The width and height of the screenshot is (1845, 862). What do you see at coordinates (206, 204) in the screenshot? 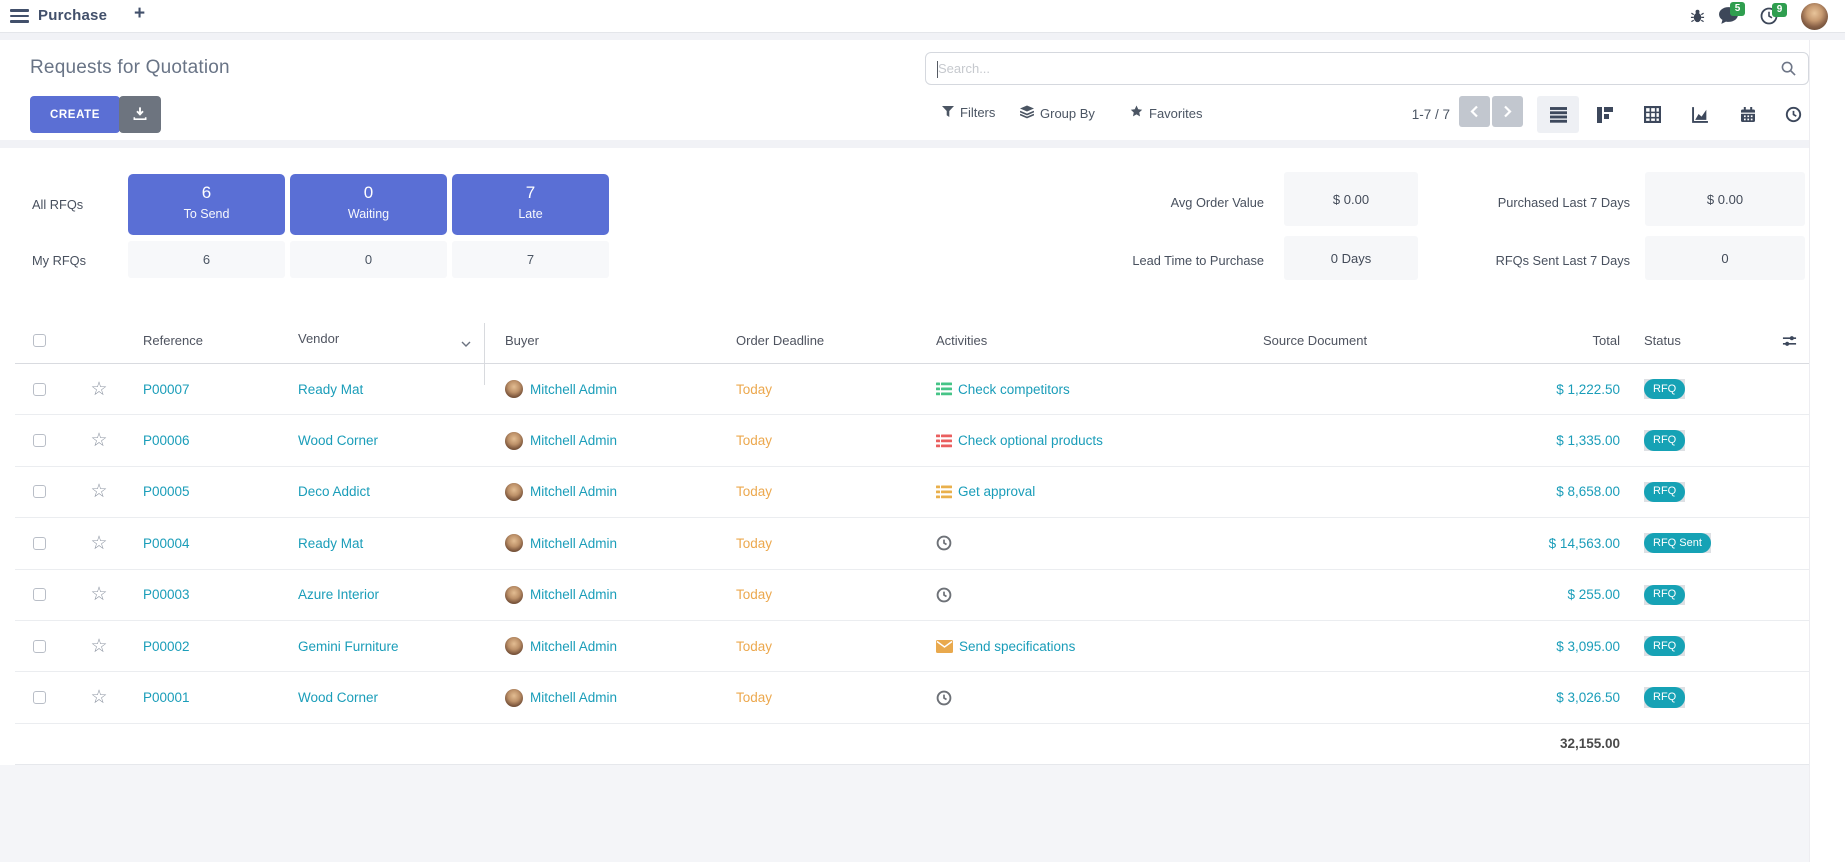
I see `kpi-to-send-button: 6 To Send` at bounding box center [206, 204].